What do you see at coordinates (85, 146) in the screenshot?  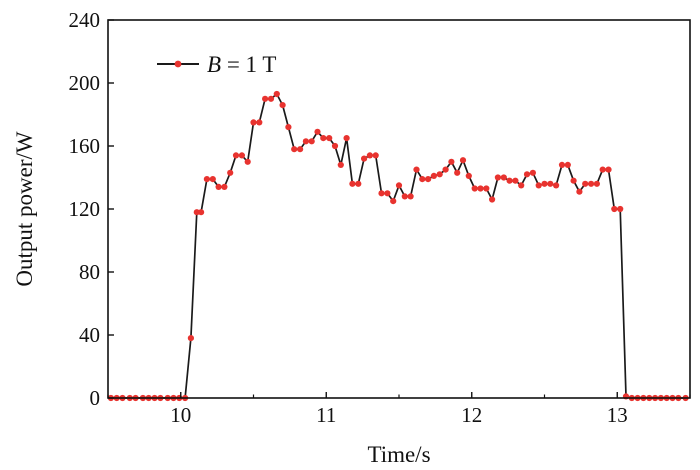 I see `y-tick-label: 160` at bounding box center [85, 146].